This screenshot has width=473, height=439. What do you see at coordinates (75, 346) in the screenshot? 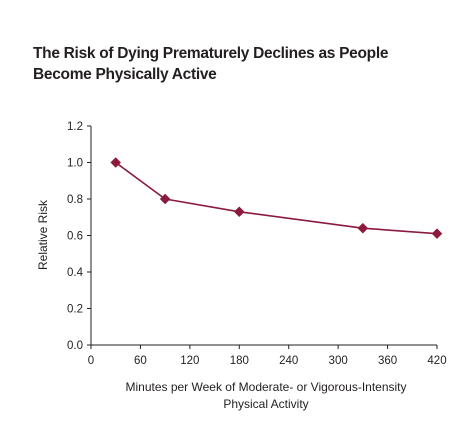
I see `y-tick-label: 0.0` at bounding box center [75, 346].